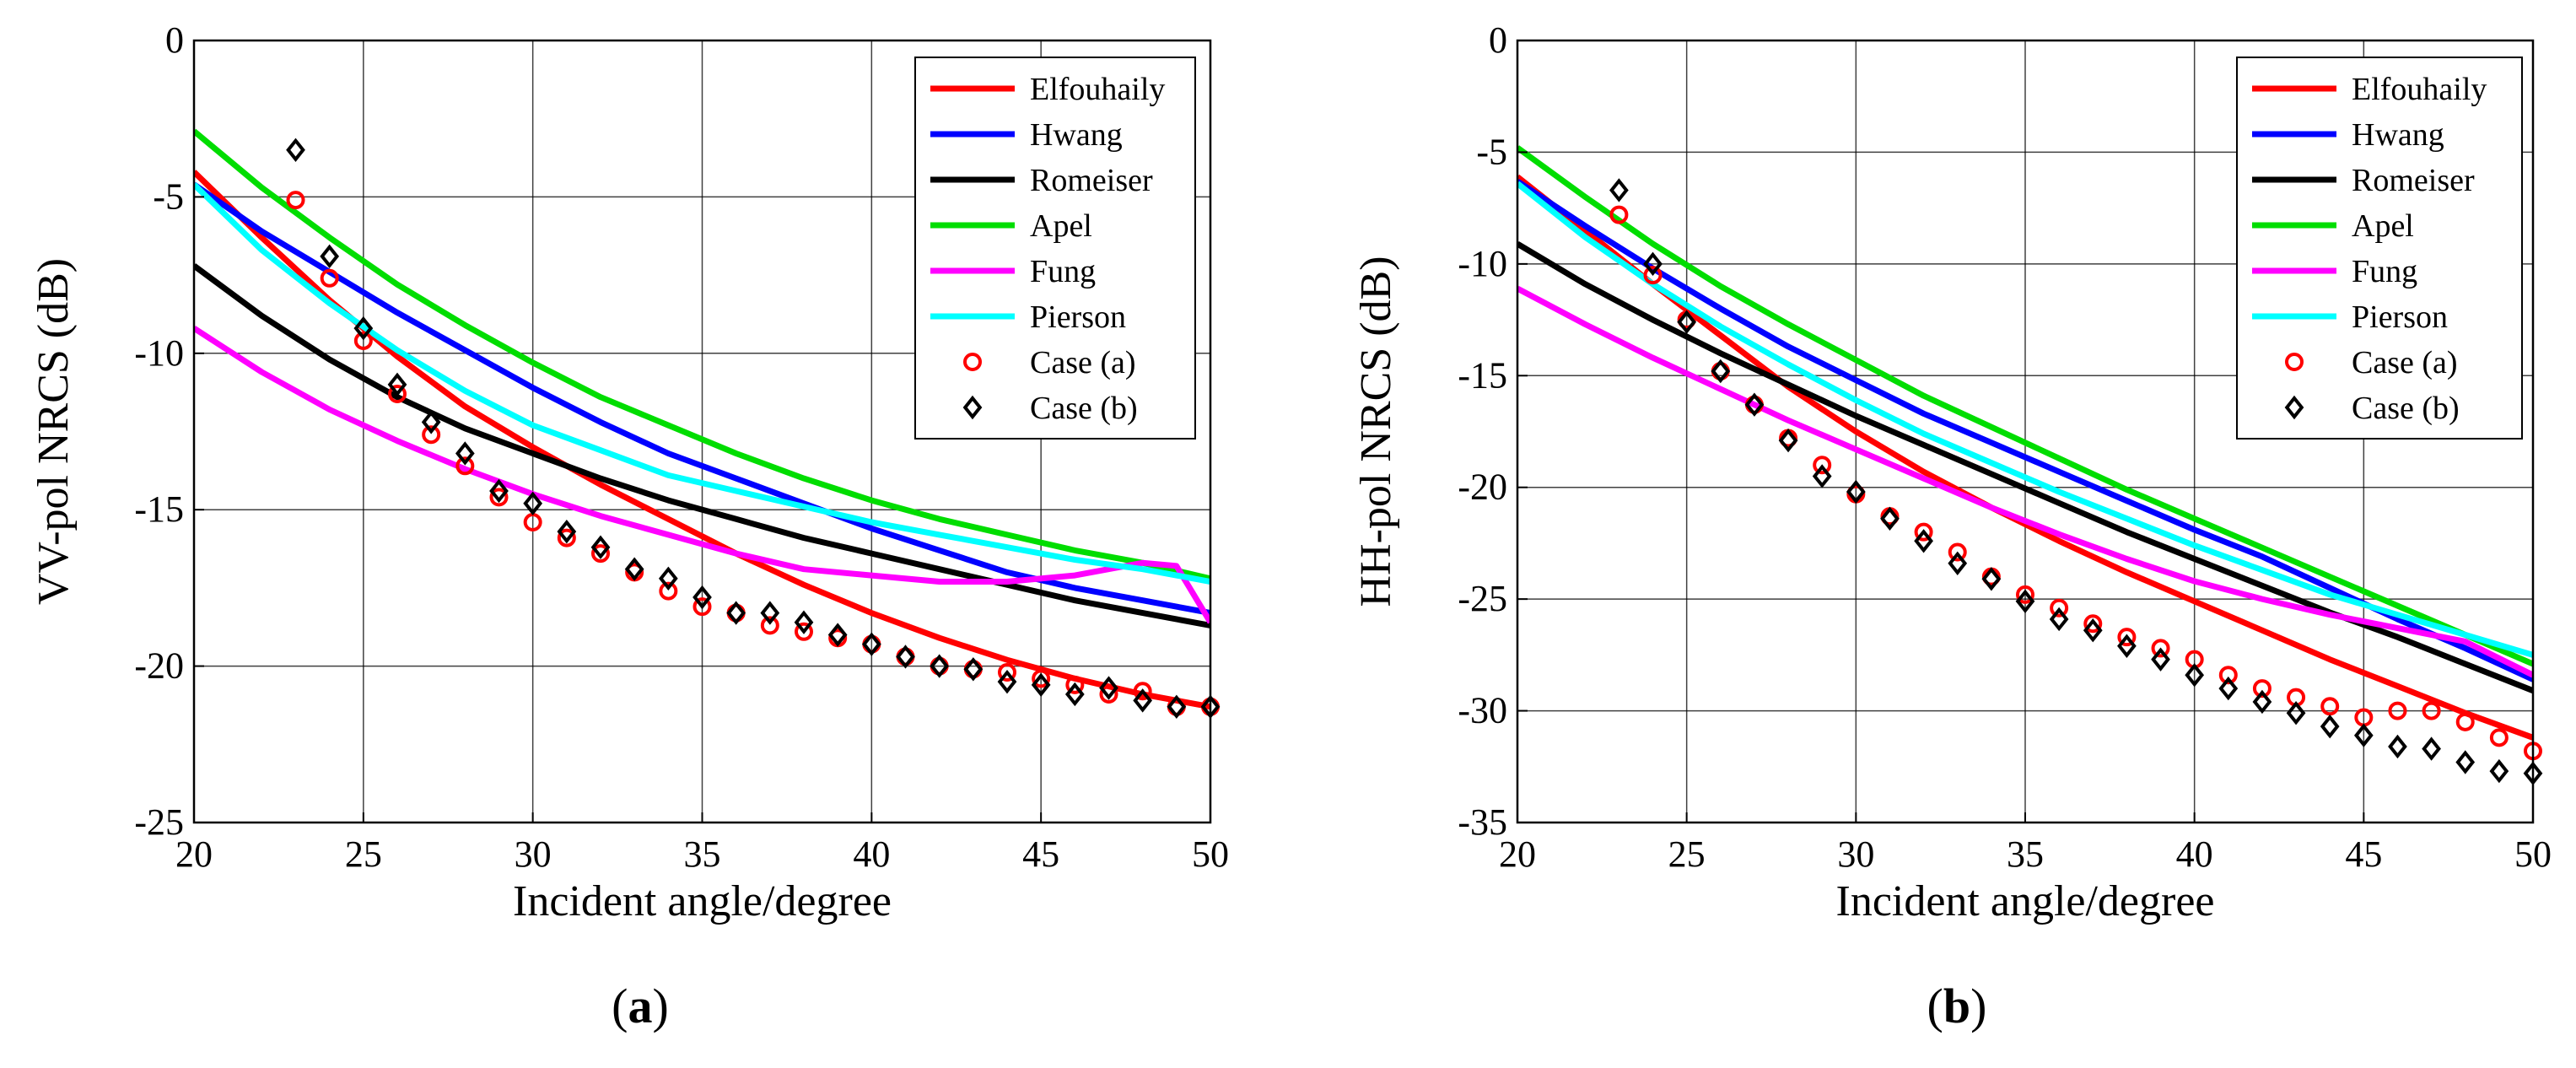 Image resolution: width=2576 pixels, height=1068 pixels. Describe the element at coordinates (972, 407) in the screenshot. I see `legend-swatch-case-b` at that location.